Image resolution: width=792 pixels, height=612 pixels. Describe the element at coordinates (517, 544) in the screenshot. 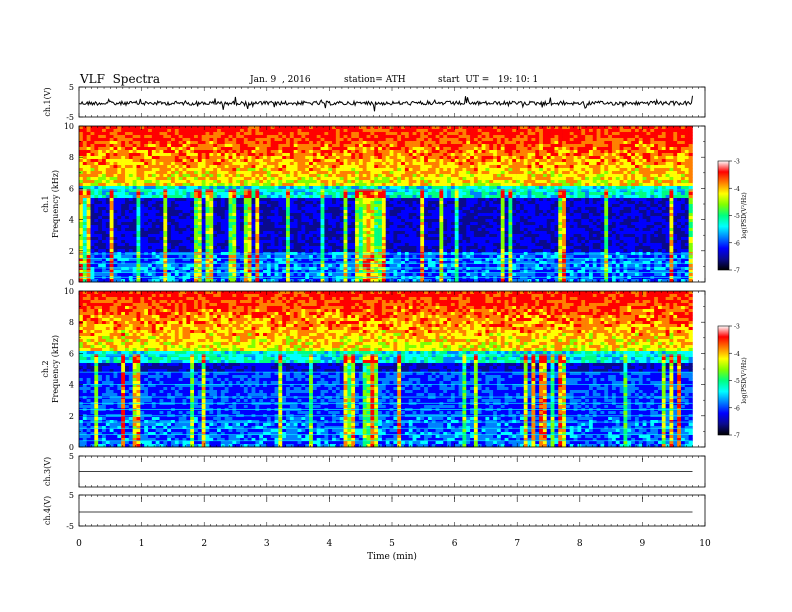

I see `x-tick-label: 7` at that location.